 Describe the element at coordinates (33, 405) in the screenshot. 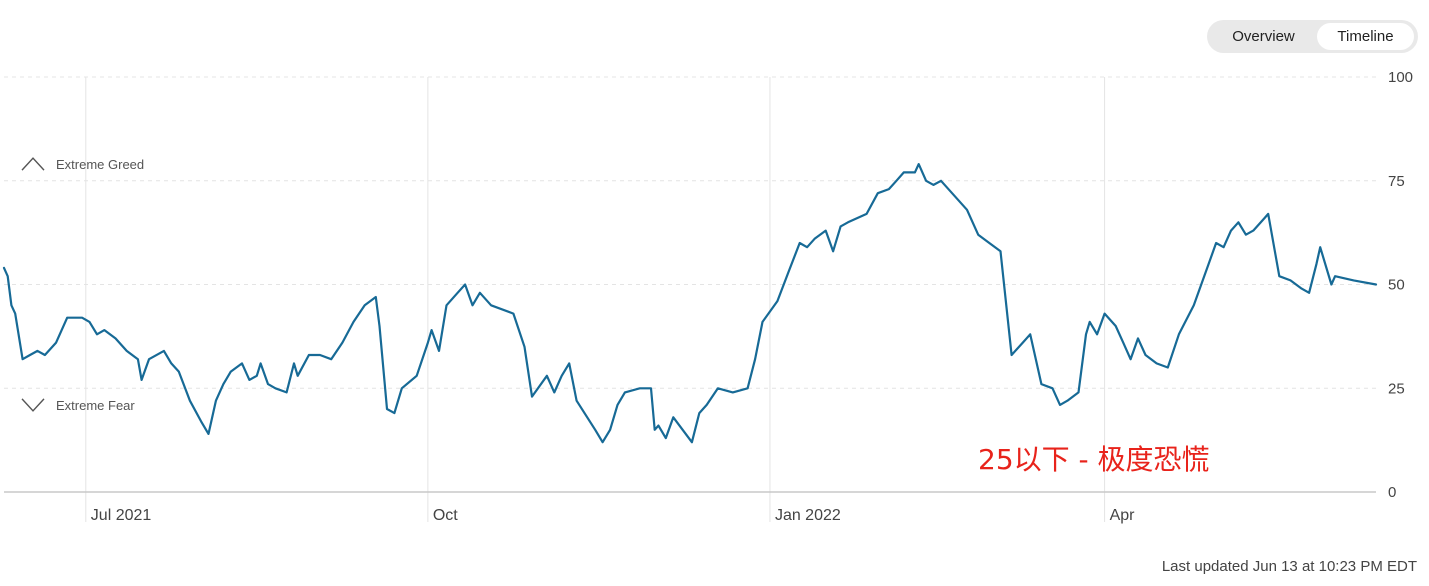

I see `chevron-down-icon` at that location.